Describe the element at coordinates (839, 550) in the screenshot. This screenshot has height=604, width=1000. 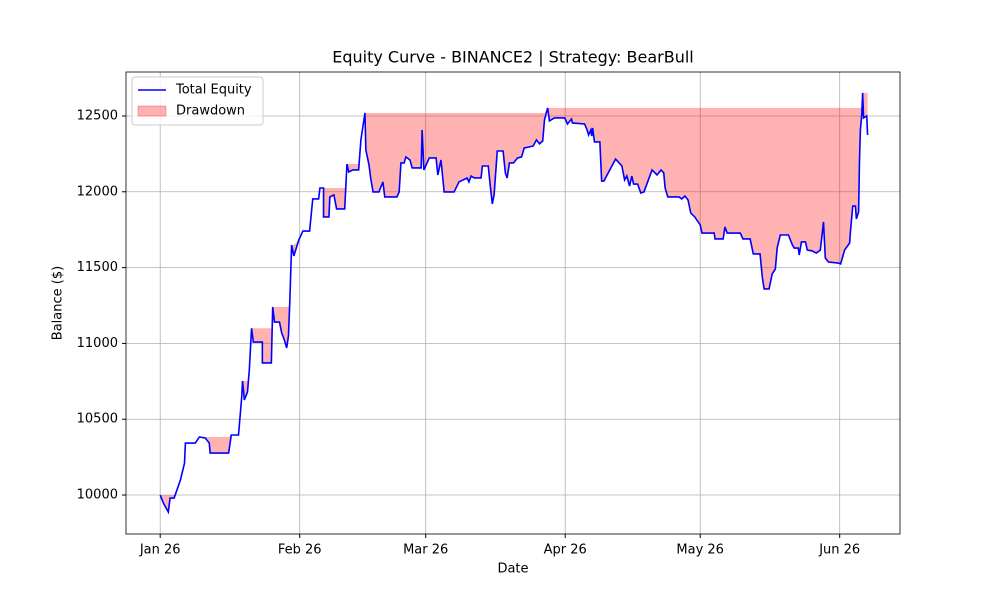
I see `x-tick-label: Jun 26` at that location.